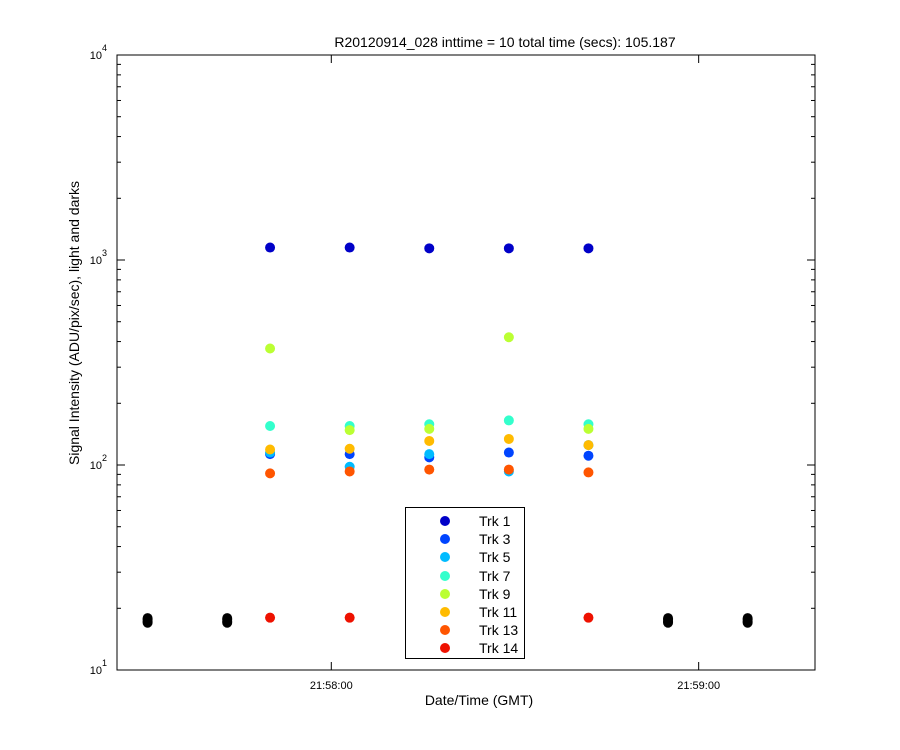 The height and width of the screenshot is (750, 900). What do you see at coordinates (465, 612) in the screenshot?
I see `legend-item: Trk 11` at bounding box center [465, 612].